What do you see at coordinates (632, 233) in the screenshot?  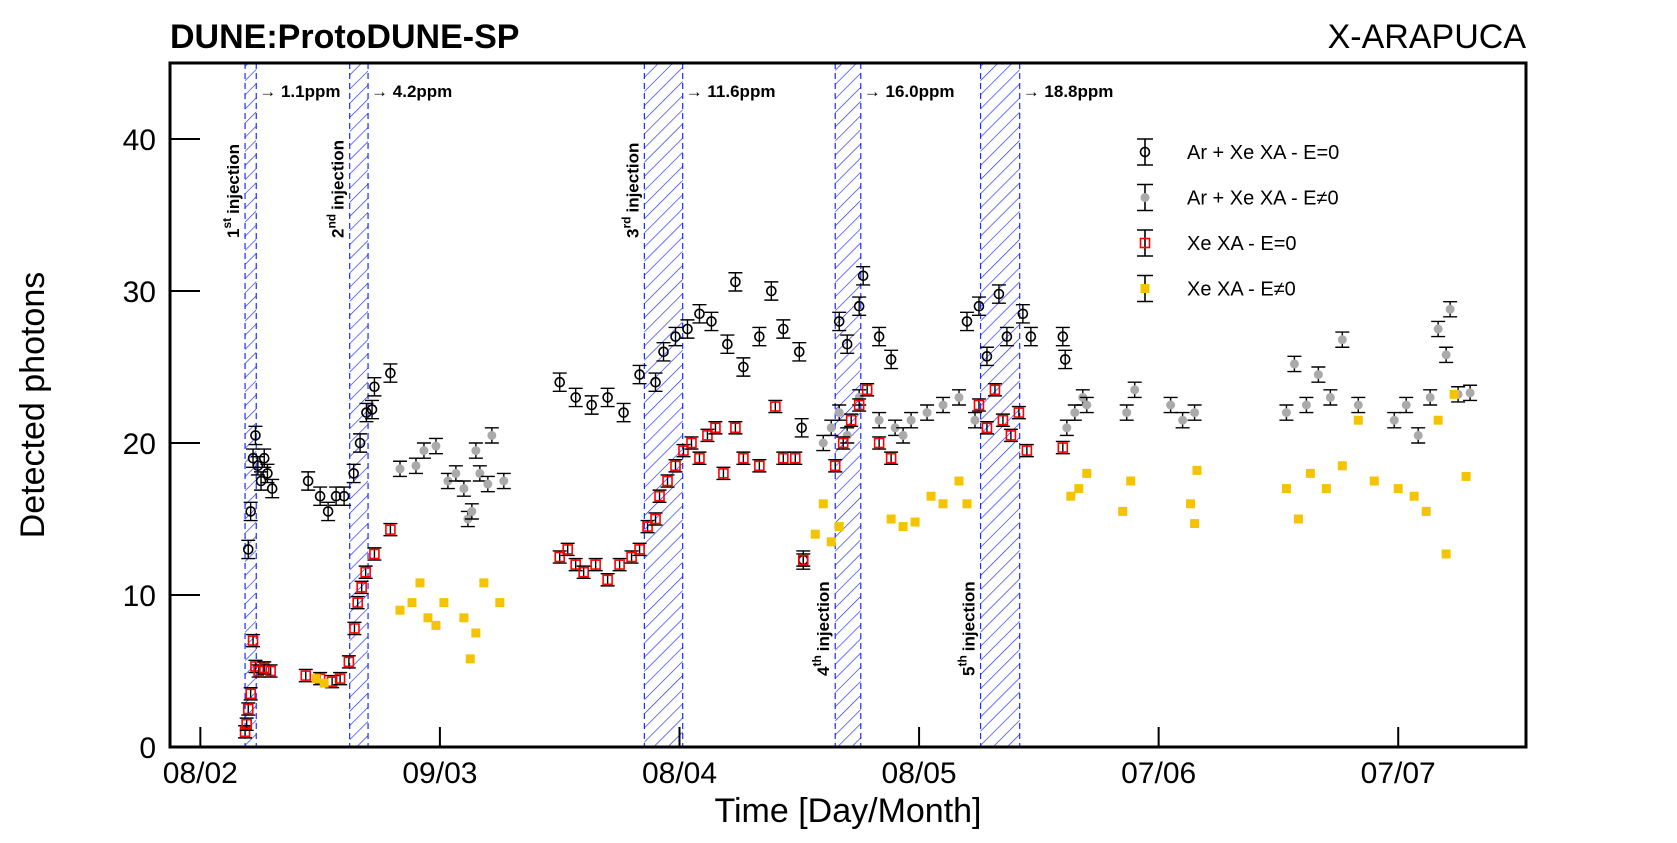 I see `injection-ordinal: 3` at bounding box center [632, 233].